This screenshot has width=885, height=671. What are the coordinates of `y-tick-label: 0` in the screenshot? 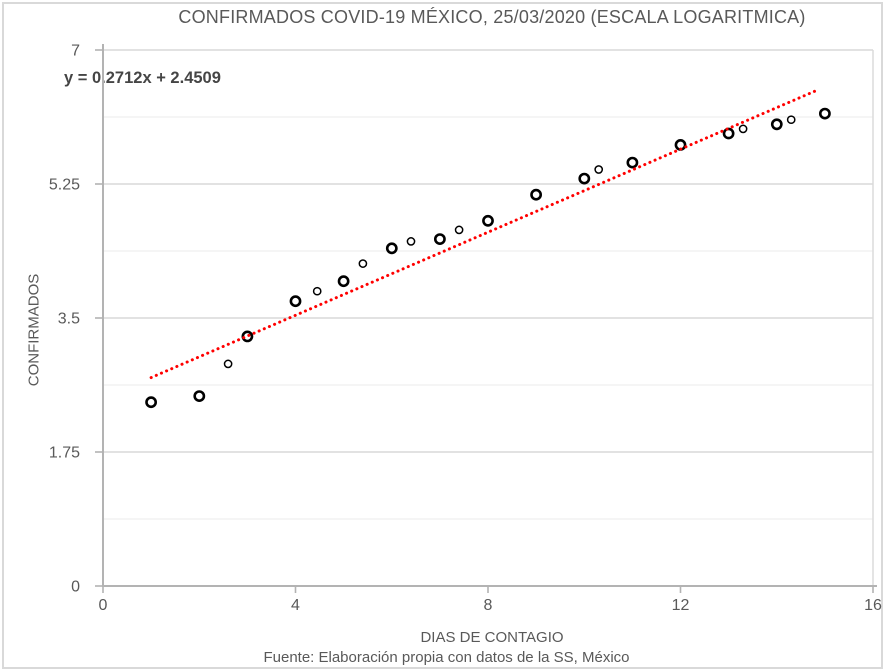 It's located at (75, 587).